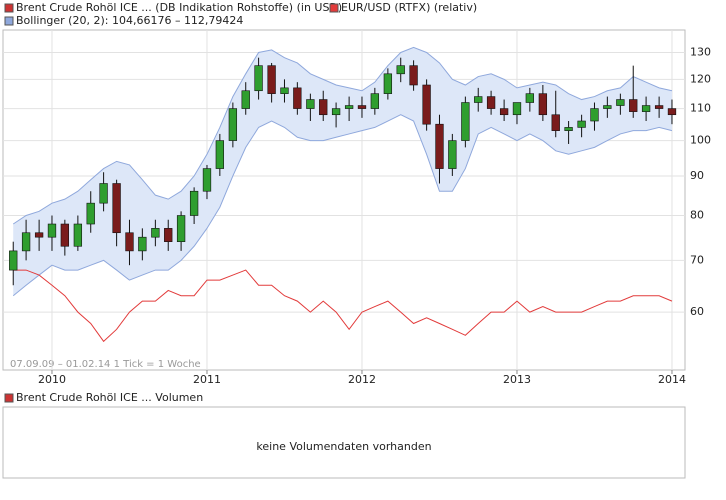 The height and width of the screenshot is (500, 726). I want to click on y-tick-label: 80, so click(697, 215).